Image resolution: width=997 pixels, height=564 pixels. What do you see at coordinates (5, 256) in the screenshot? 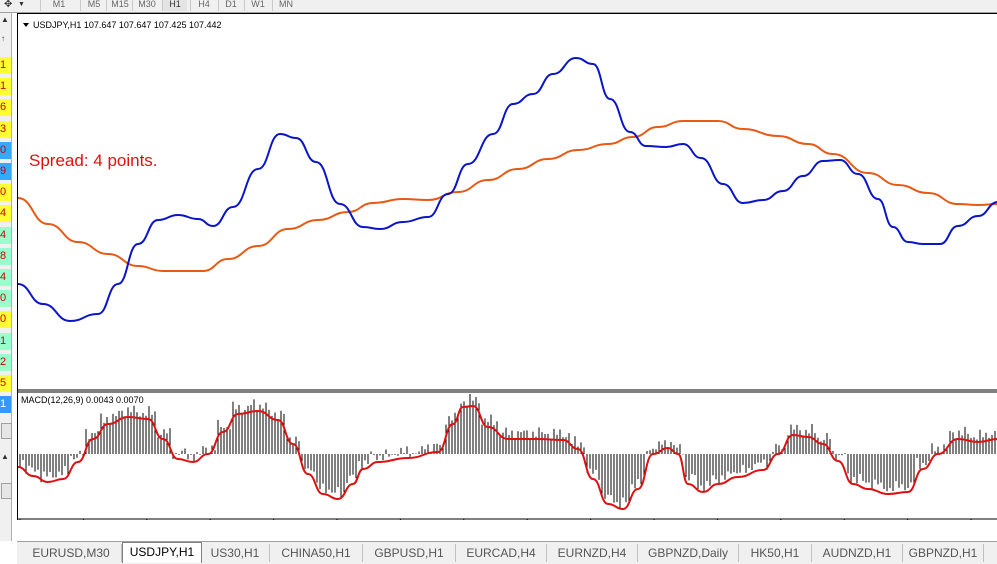
I see `indicator-swatch: 8` at bounding box center [5, 256].